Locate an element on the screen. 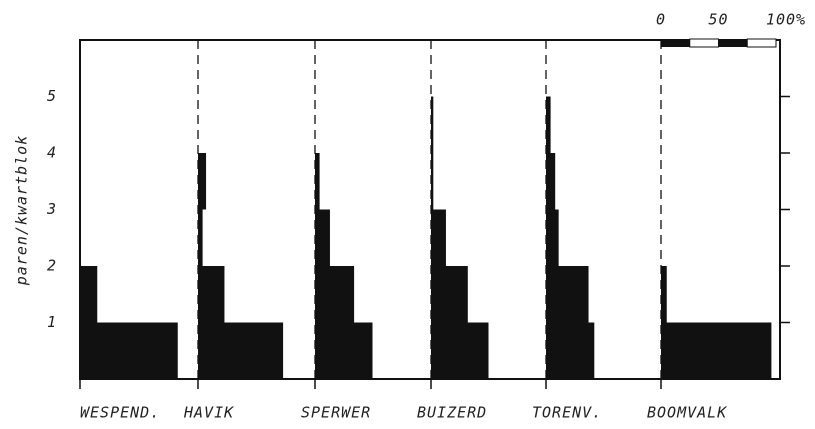 Image resolution: width=815 pixels, height=429 pixels. category-label: HAVIK is located at coordinates (208, 413).